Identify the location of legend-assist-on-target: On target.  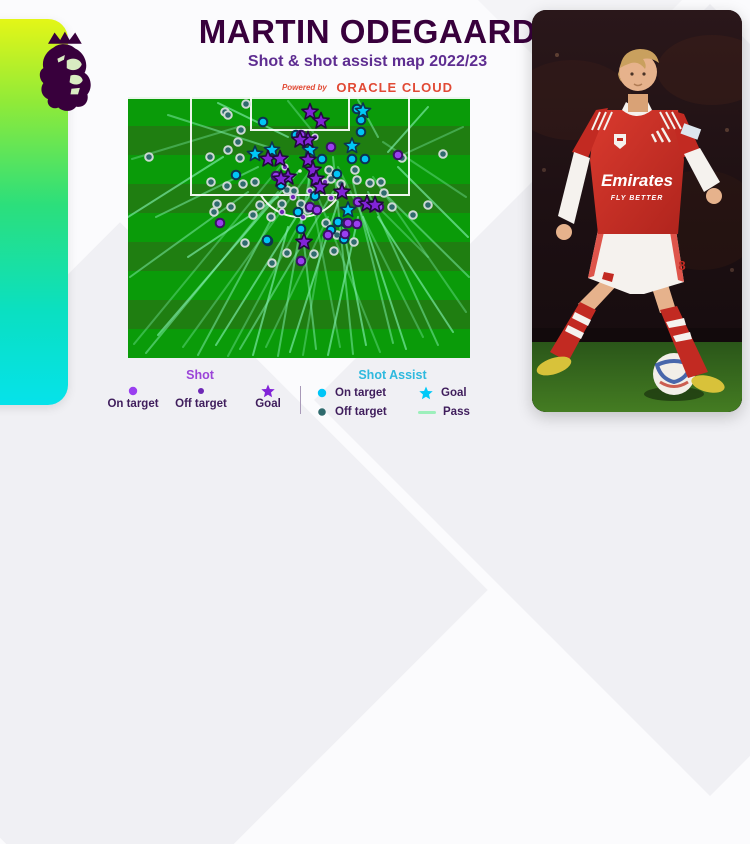
(351, 393).